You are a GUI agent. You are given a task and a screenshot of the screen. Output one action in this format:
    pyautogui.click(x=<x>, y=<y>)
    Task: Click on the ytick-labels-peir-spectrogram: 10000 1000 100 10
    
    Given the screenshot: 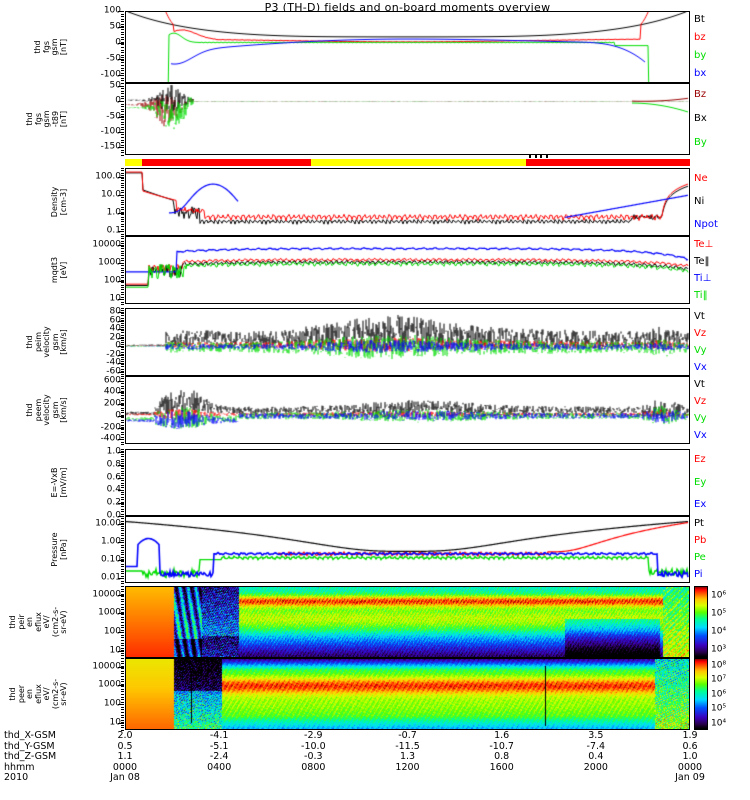 What is the action you would take?
    pyautogui.click(x=97, y=622)
    